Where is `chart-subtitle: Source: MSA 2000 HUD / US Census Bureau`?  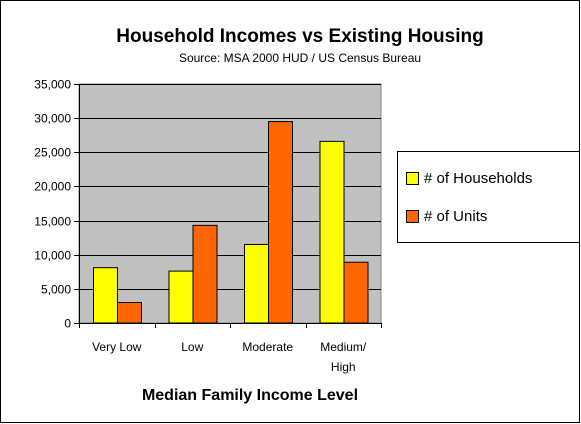 chart-subtitle: Source: MSA 2000 HUD / US Census Bureau is located at coordinates (300, 58).